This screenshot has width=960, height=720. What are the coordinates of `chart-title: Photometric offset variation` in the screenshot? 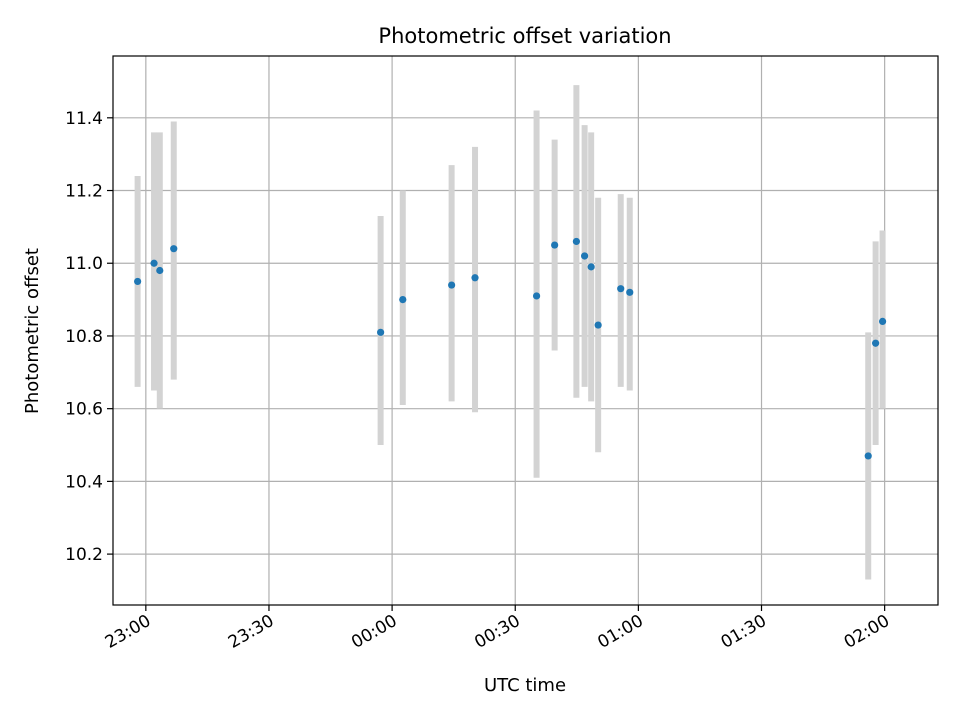 It's located at (524, 36).